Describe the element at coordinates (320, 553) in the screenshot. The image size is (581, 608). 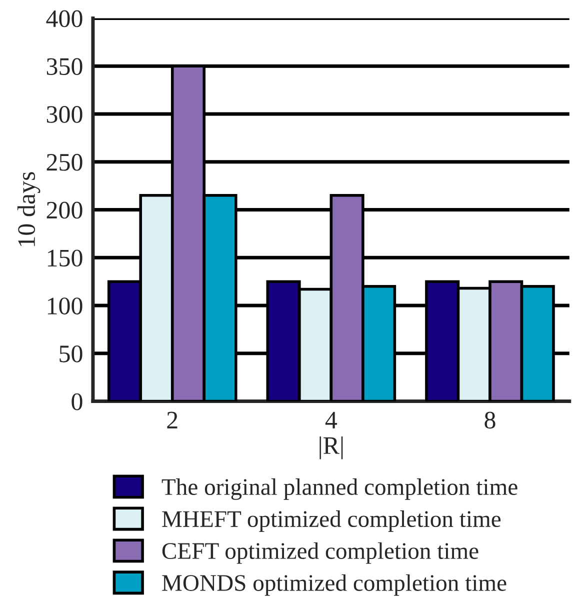
I see `legend-label: CEFT optimized completion time` at that location.